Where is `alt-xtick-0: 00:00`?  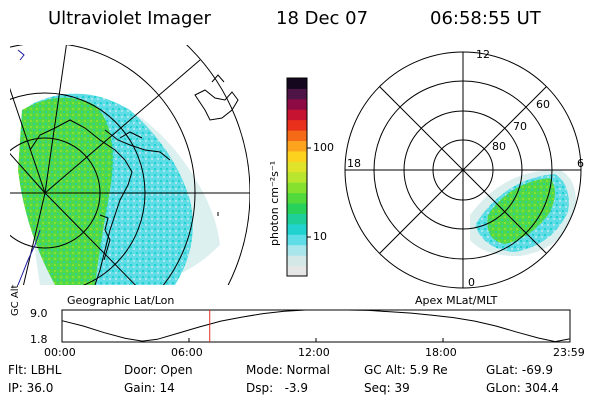 alt-xtick-0: 00:00 is located at coordinates (60, 352).